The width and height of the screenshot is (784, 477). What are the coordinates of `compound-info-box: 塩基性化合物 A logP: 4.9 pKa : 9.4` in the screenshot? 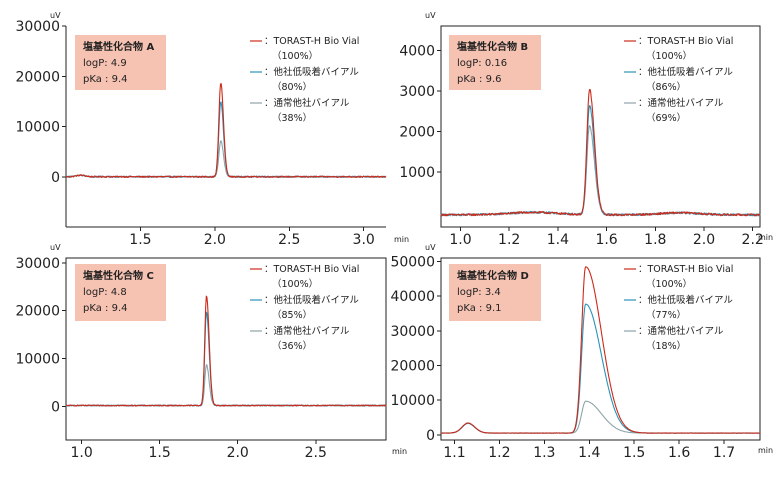 It's located at (120, 62).